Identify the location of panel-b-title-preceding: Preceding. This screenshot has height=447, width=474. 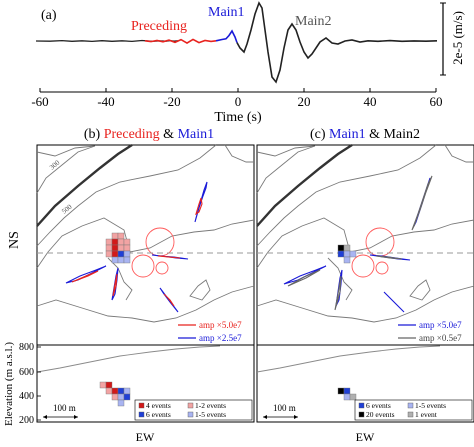
(132, 134).